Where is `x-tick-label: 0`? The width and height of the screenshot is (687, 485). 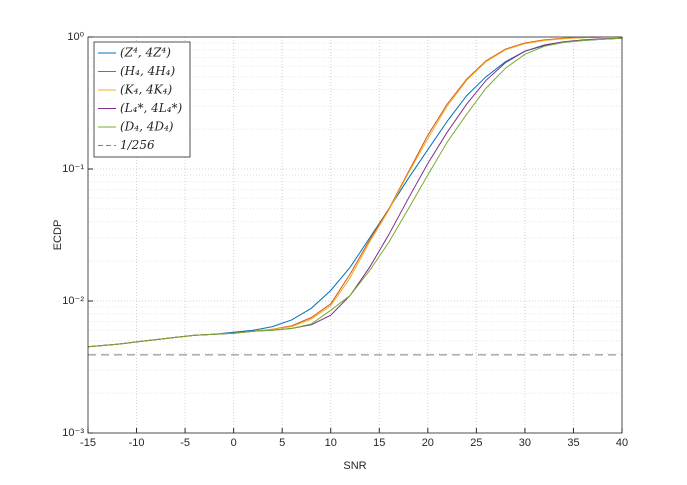
x-tick-label: 0 is located at coordinates (234, 443).